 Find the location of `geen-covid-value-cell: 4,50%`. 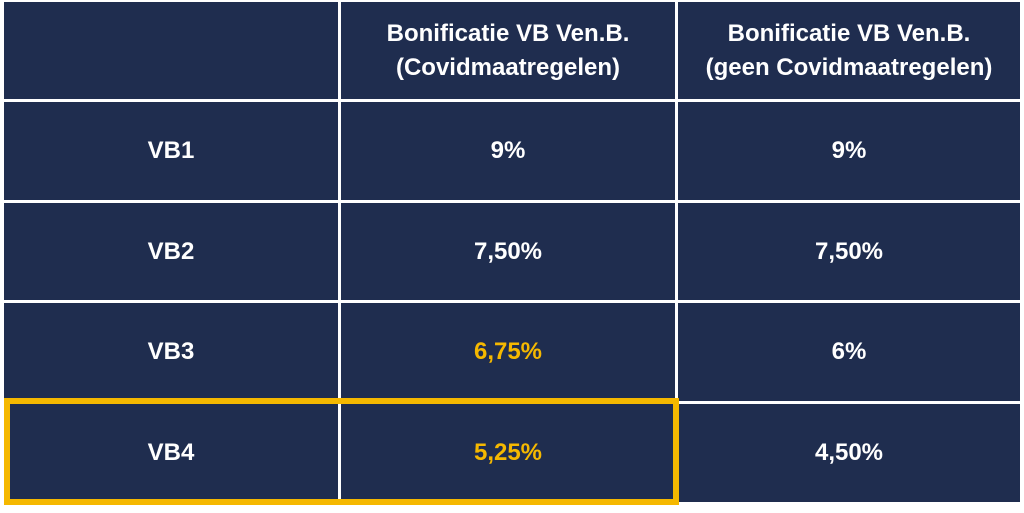

geen-covid-value-cell: 4,50% is located at coordinates (849, 453).